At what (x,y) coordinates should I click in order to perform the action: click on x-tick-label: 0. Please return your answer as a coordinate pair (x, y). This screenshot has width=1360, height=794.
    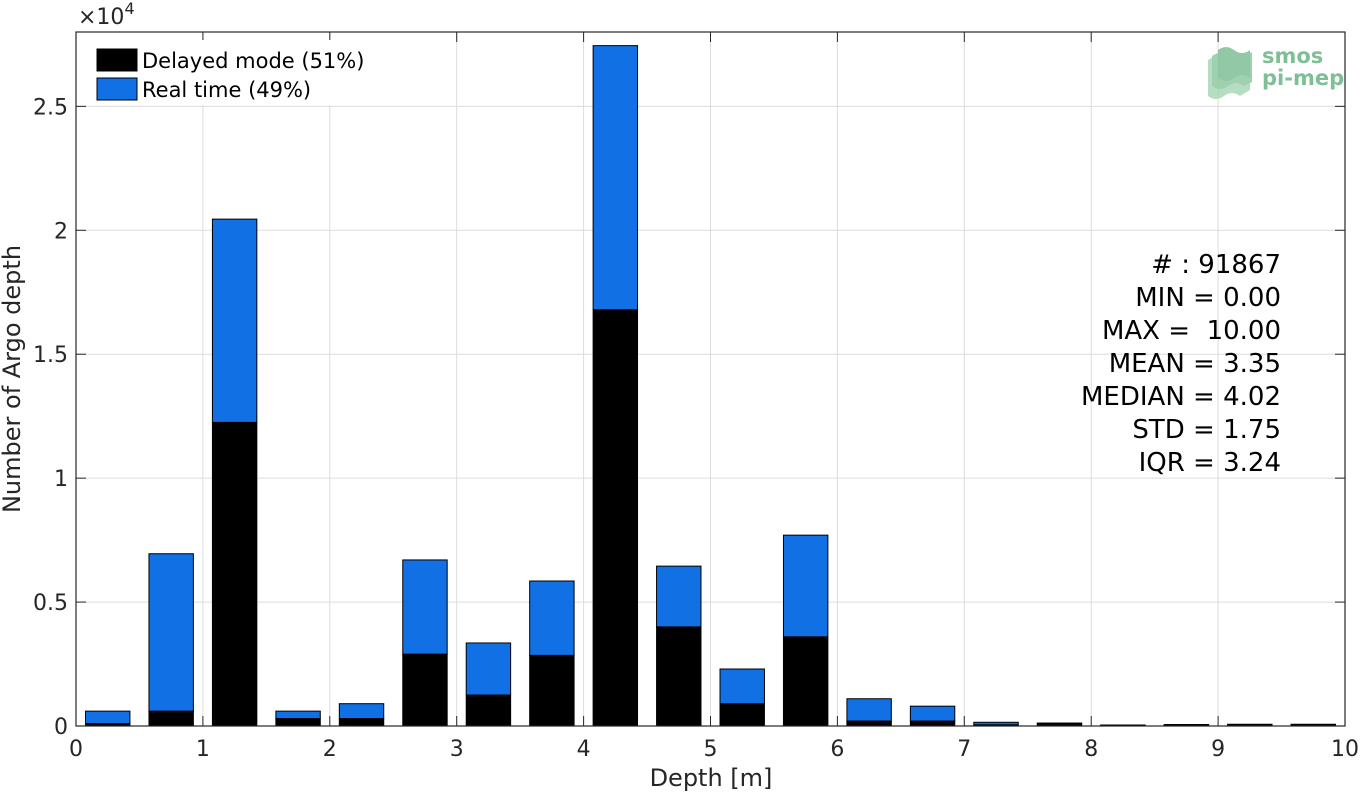
    Looking at the image, I should click on (76, 749).